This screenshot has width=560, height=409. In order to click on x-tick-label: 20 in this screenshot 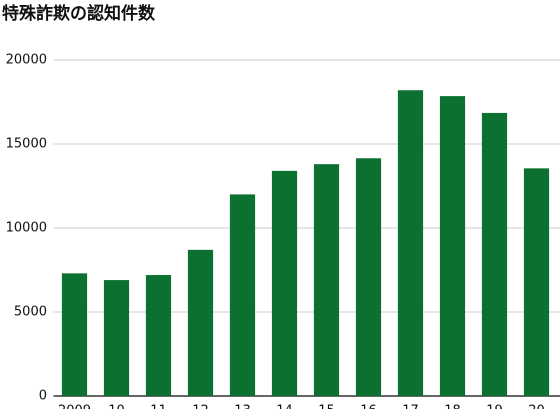, I will do `click(536, 406)`.